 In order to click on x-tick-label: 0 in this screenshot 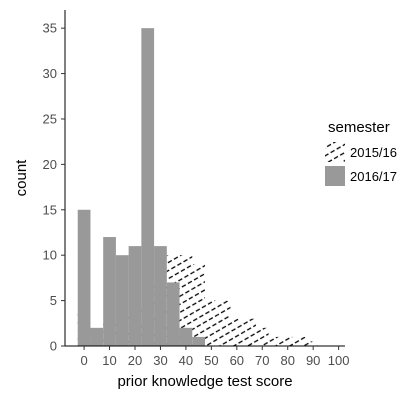, I will do `click(83, 360)`.